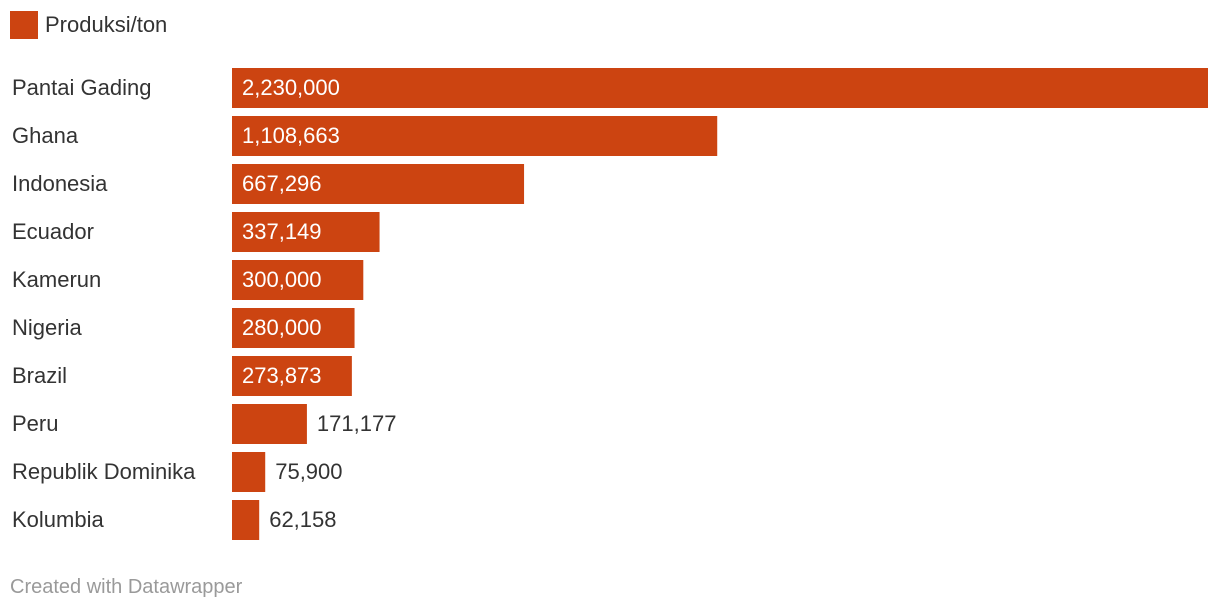 The width and height of the screenshot is (1220, 614). I want to click on value-label: 667,296, so click(282, 183).